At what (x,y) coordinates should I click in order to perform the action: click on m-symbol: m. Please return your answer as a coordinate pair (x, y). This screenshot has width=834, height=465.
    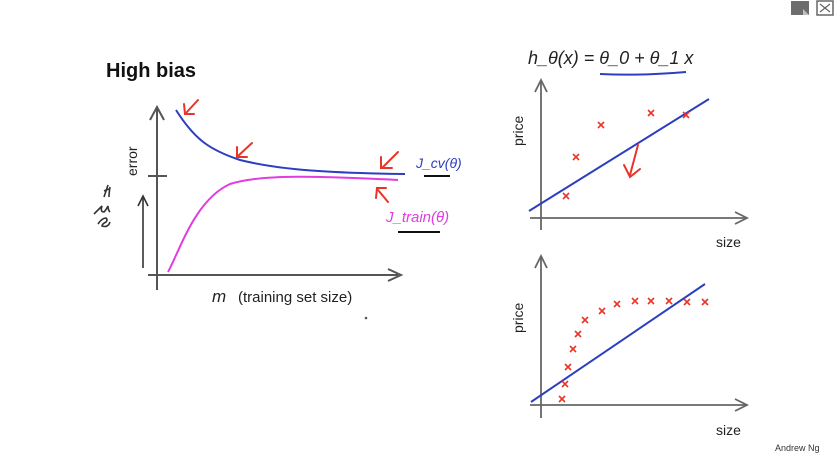
    Looking at the image, I should click on (219, 296).